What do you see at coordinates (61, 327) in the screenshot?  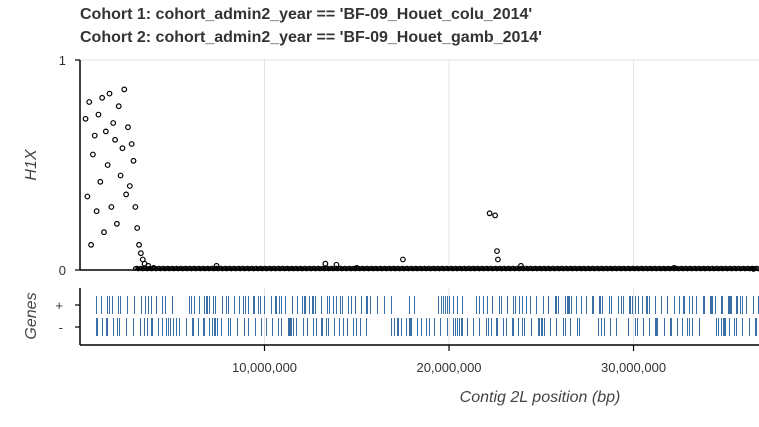 I see `strand-label-minus: -` at bounding box center [61, 327].